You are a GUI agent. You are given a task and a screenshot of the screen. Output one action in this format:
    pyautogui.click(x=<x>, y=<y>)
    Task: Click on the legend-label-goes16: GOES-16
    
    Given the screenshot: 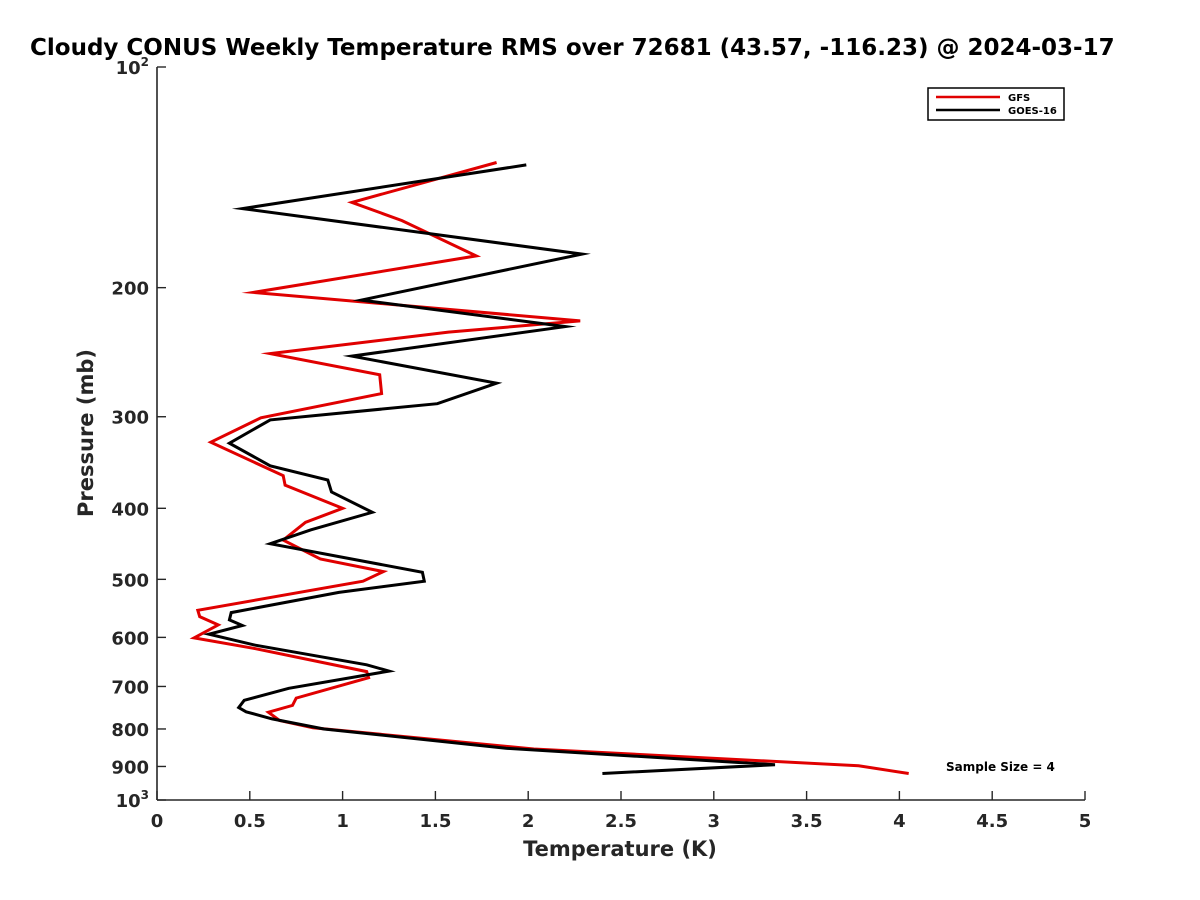 What is the action you would take?
    pyautogui.click(x=1032, y=111)
    